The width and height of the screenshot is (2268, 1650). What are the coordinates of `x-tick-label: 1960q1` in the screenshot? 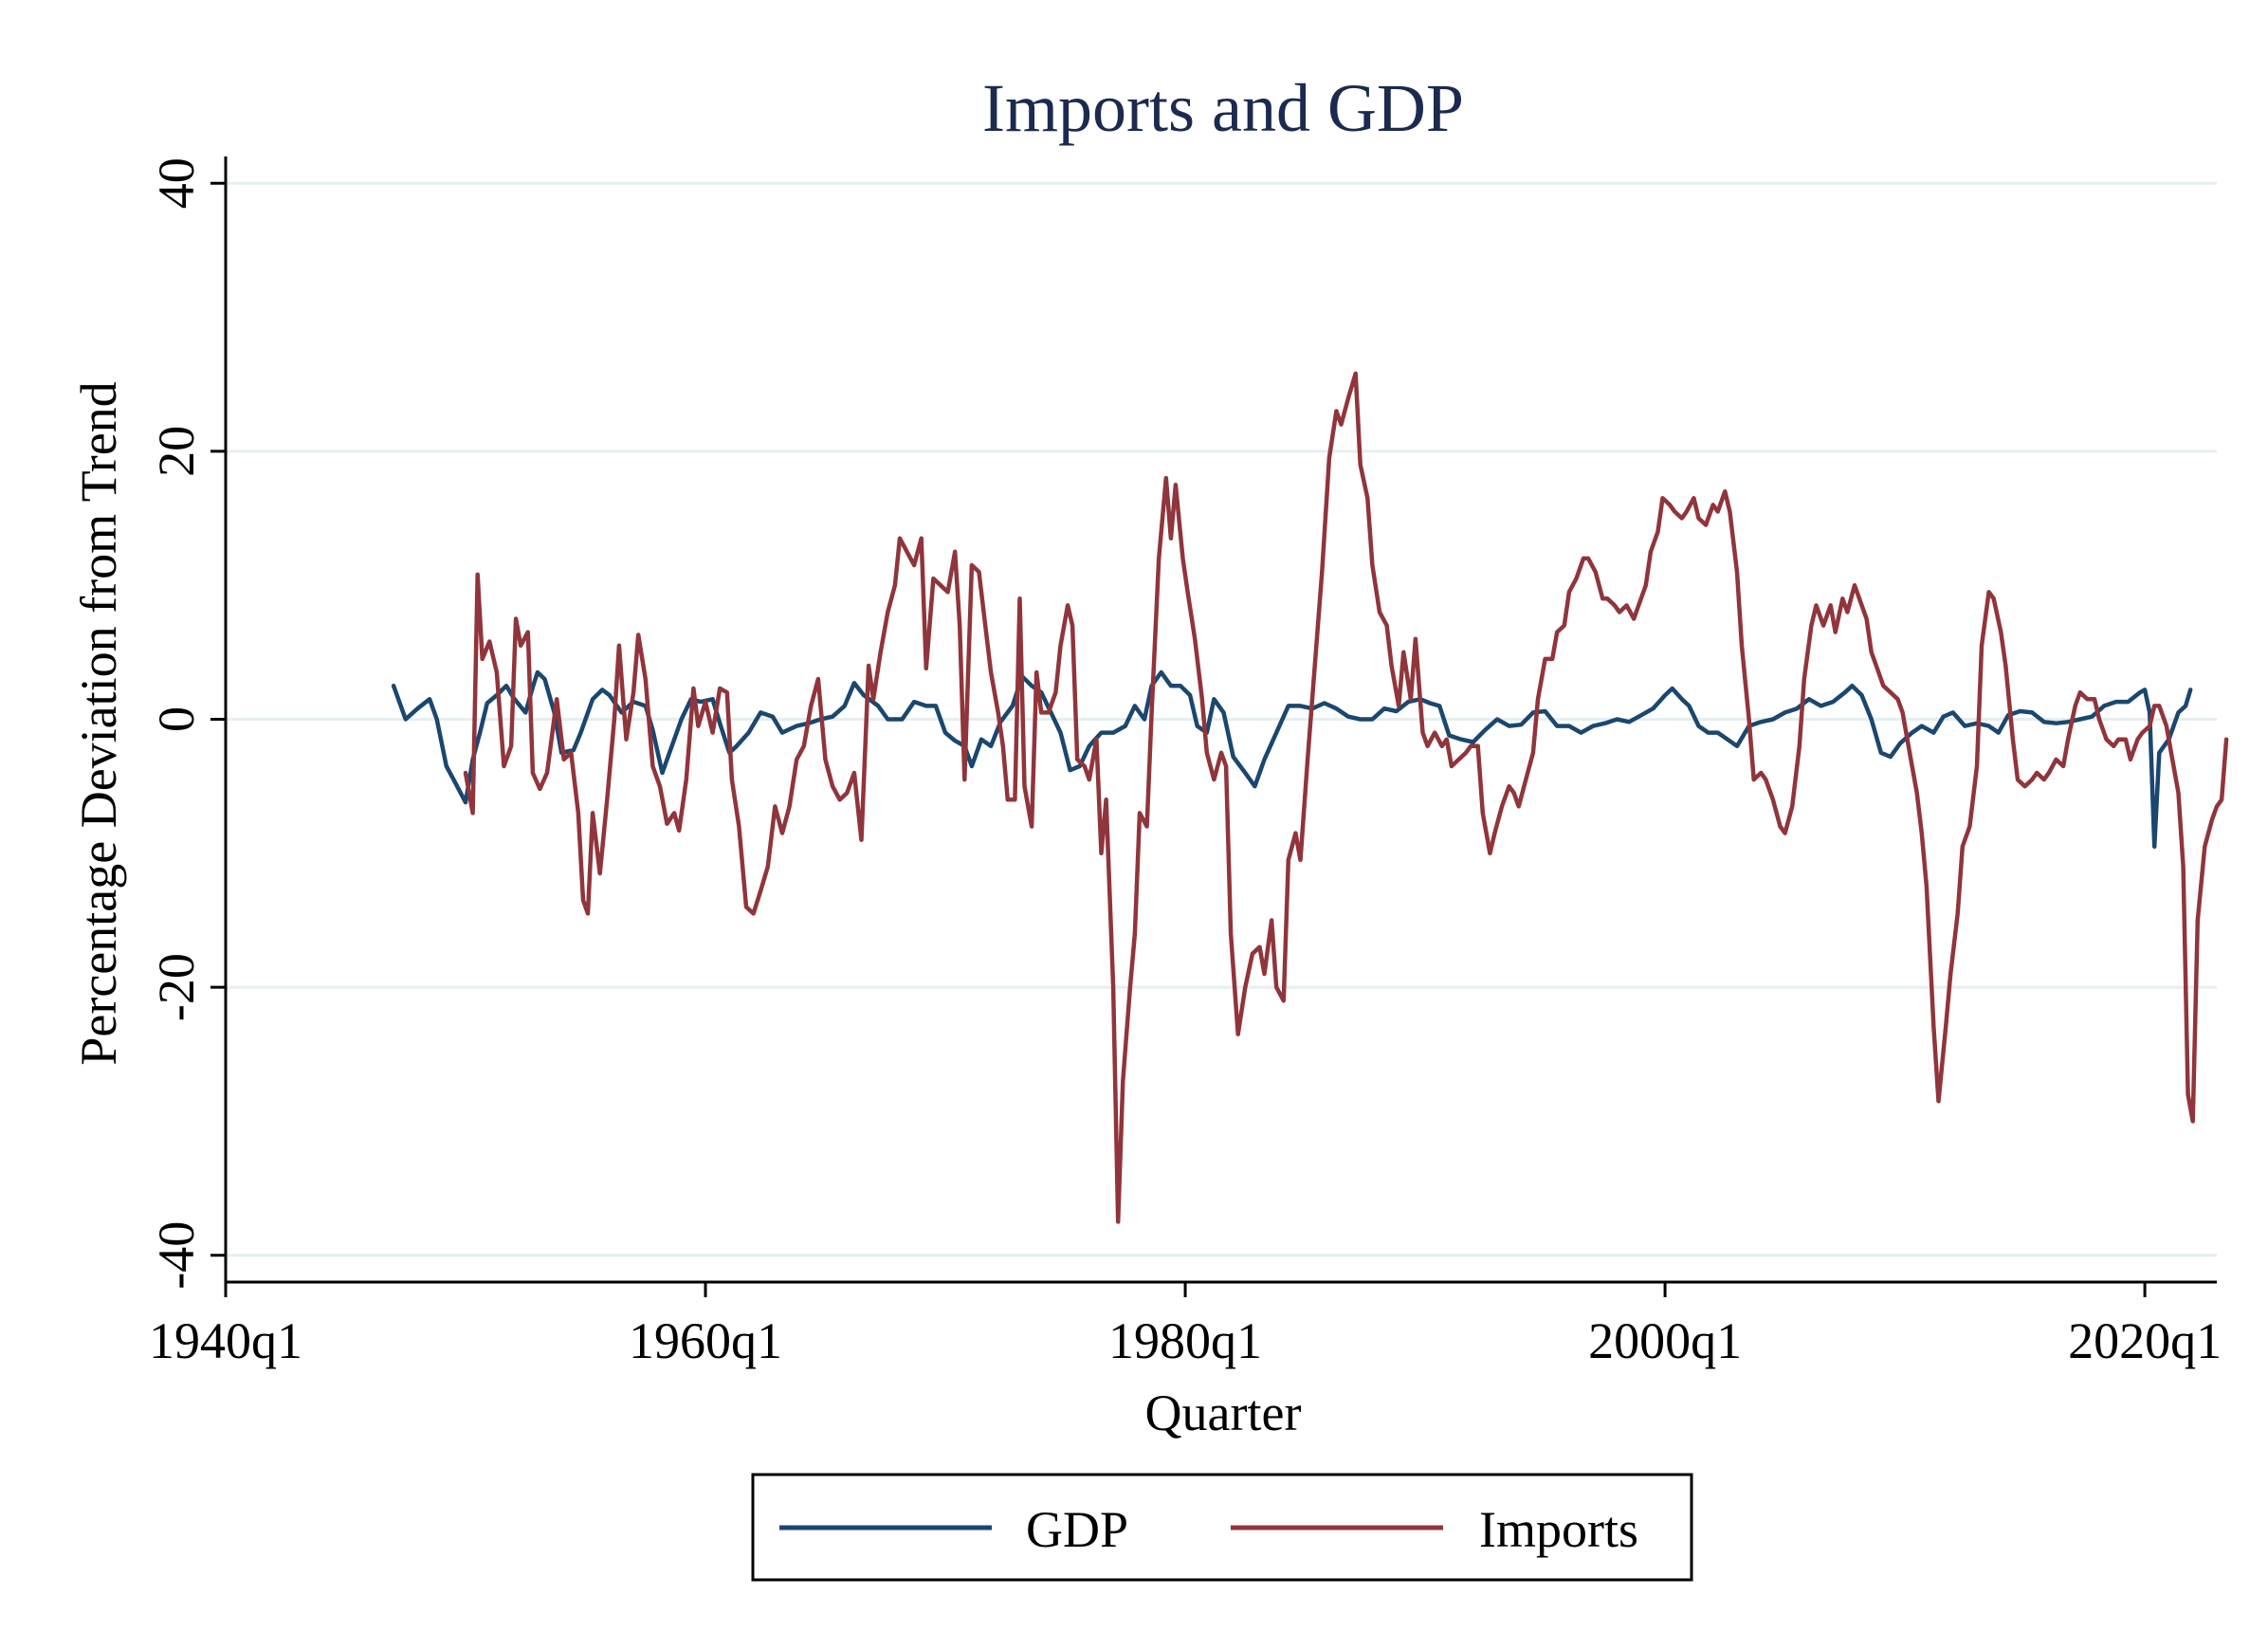 It's located at (705, 1340).